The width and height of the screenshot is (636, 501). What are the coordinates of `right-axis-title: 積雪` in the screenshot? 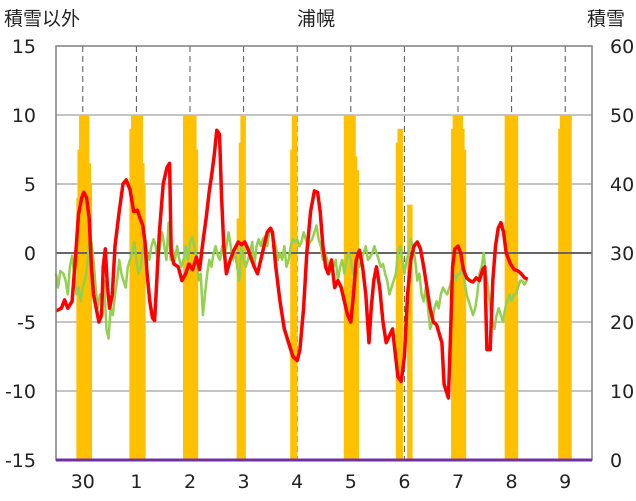 It's located at (606, 19).